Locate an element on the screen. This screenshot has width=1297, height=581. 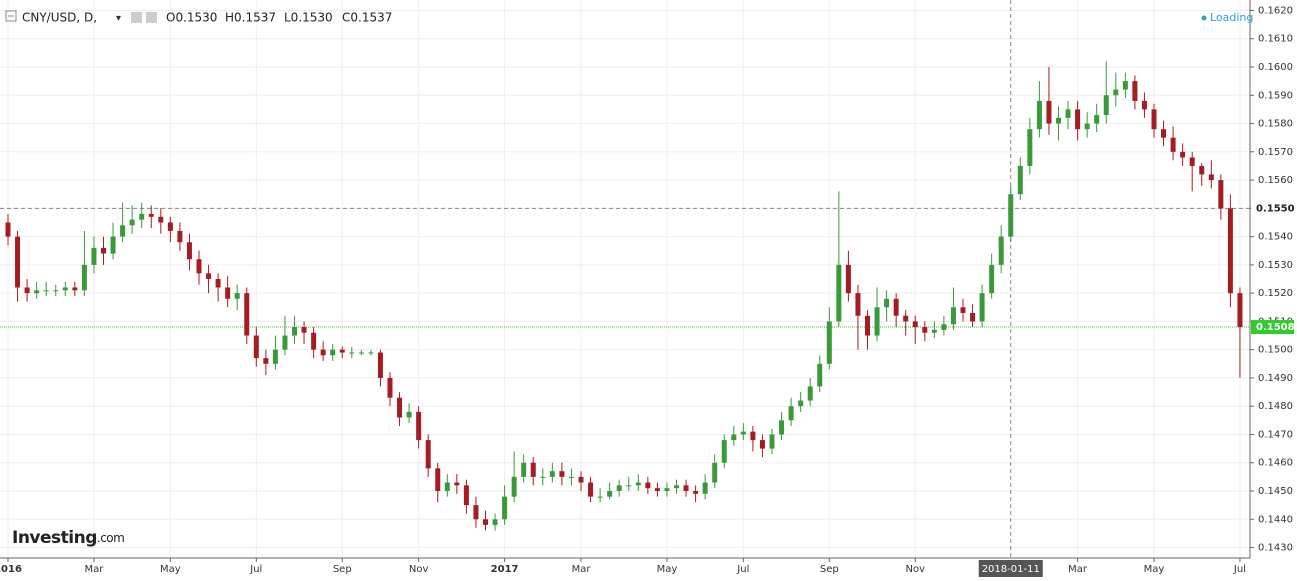
last-price-label-box is located at coordinates (1272, 327).